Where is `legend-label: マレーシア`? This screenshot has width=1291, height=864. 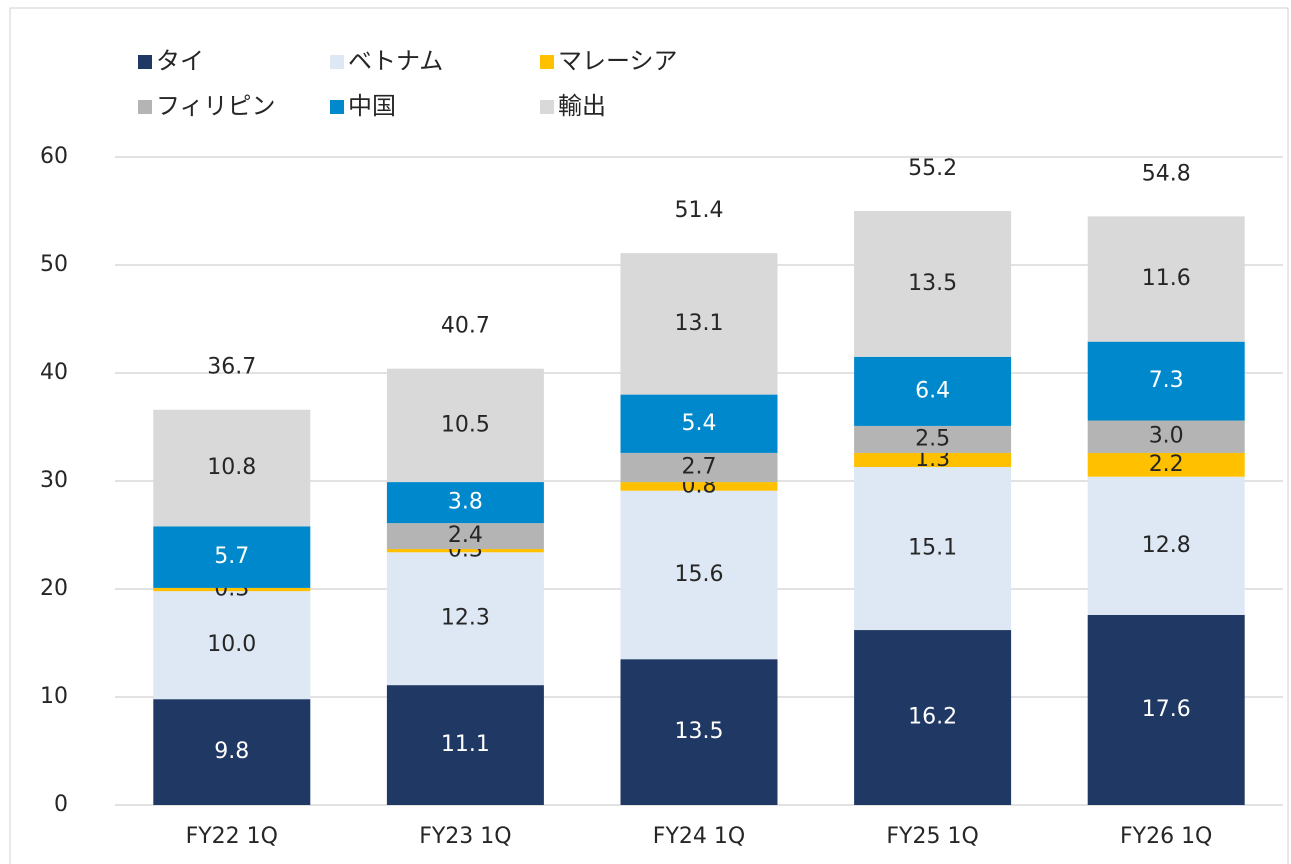
legend-label: マレーシア is located at coordinates (618, 61).